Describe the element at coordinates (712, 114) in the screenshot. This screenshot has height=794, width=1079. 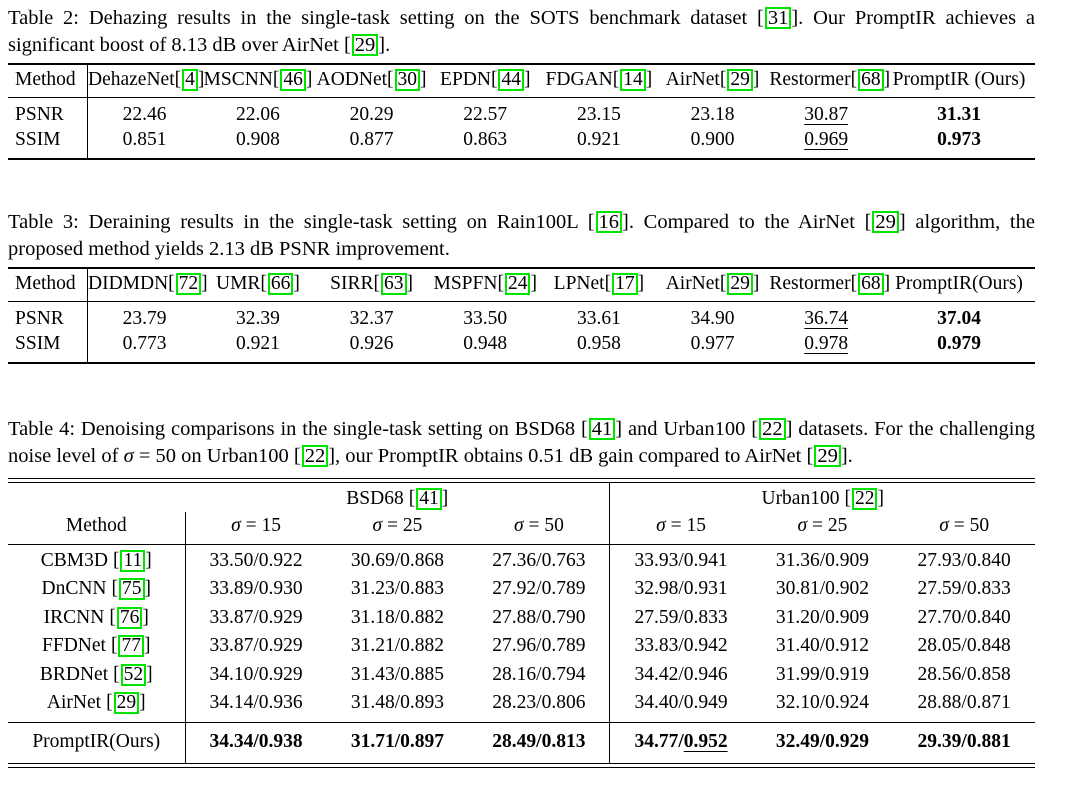
I see `metric-value: 23.18` at that location.